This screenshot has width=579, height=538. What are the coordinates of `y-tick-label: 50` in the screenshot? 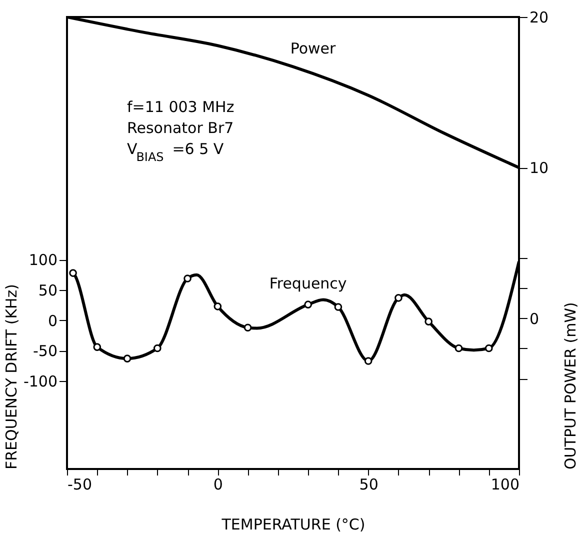 It's located at (48, 291).